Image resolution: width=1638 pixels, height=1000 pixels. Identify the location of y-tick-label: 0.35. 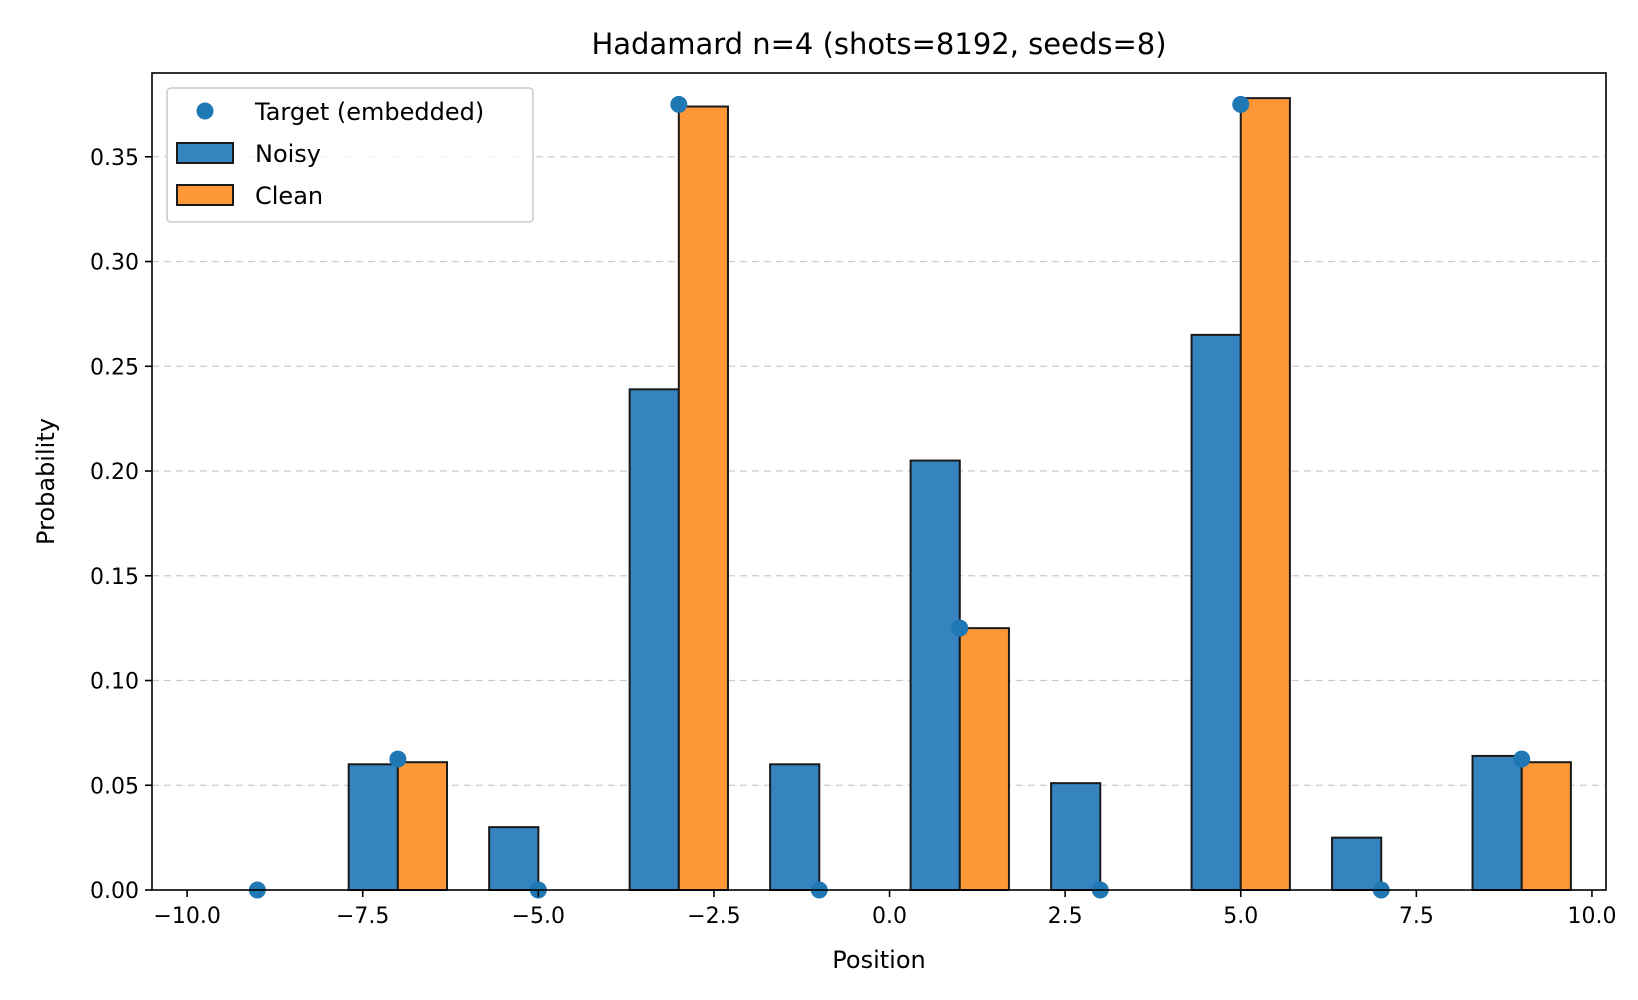
(114, 158).